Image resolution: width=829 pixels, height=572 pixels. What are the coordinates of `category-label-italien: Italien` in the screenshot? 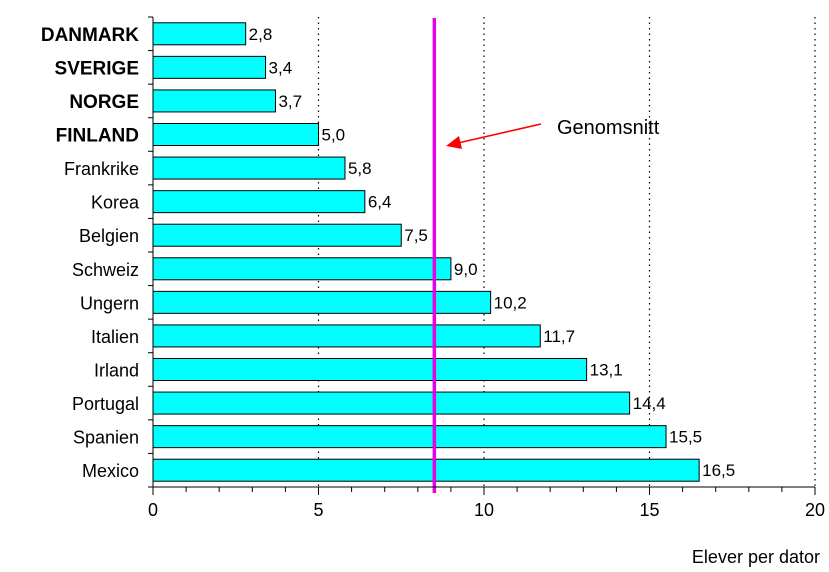 It's located at (115, 337).